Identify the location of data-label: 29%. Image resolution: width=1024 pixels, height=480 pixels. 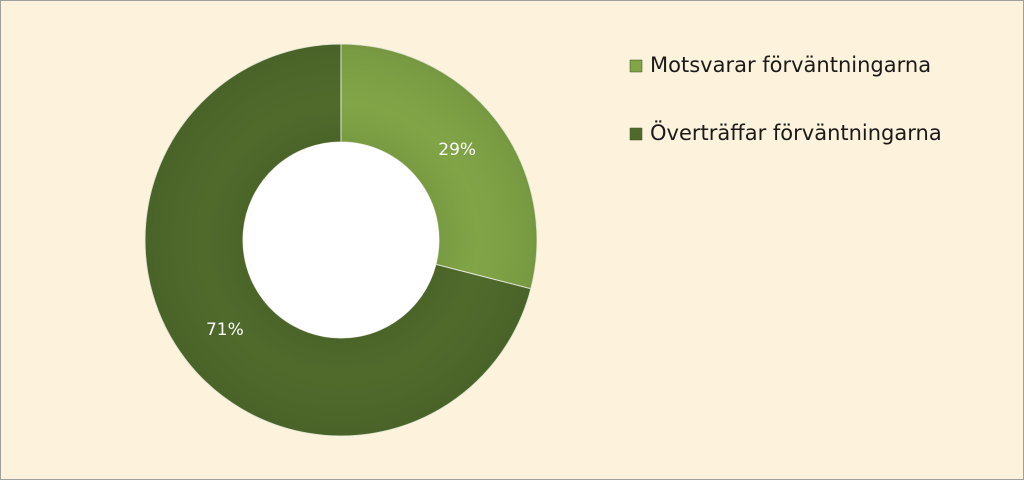
(457, 150).